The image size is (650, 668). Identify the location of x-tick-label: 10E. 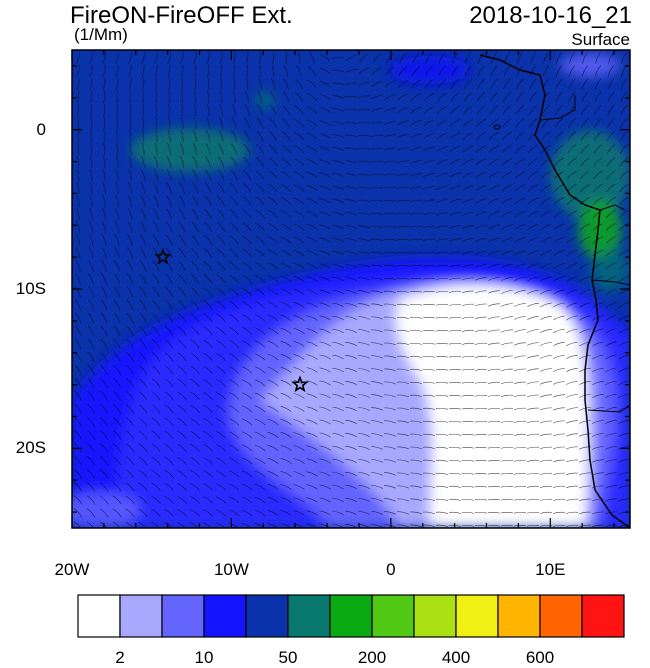
(550, 569).